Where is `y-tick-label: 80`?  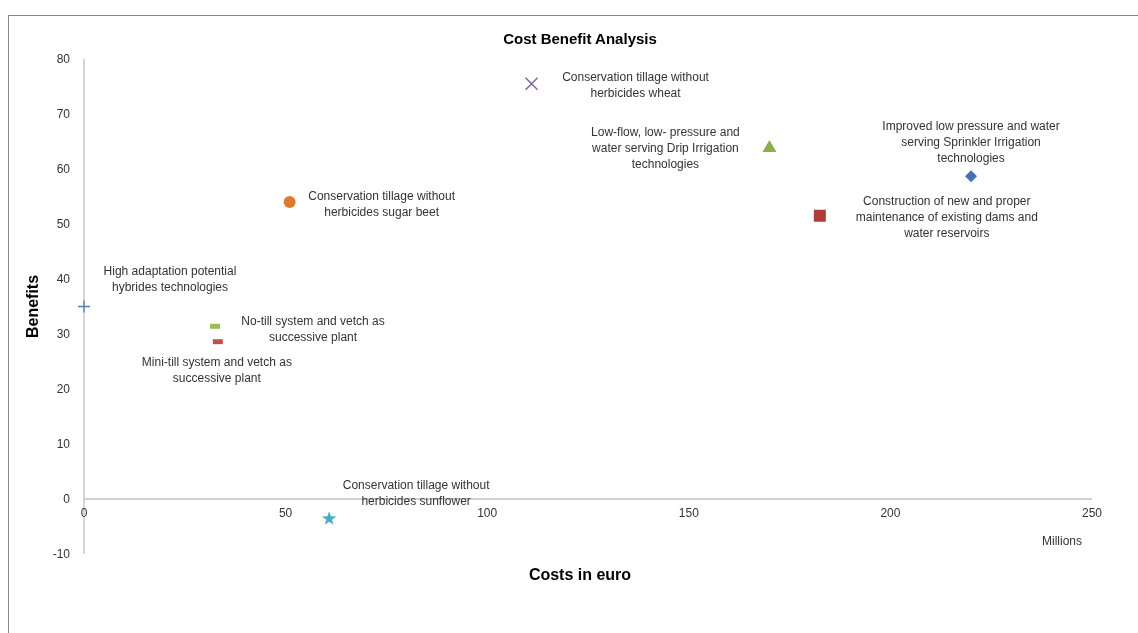 y-tick-label: 80 is located at coordinates (63, 59).